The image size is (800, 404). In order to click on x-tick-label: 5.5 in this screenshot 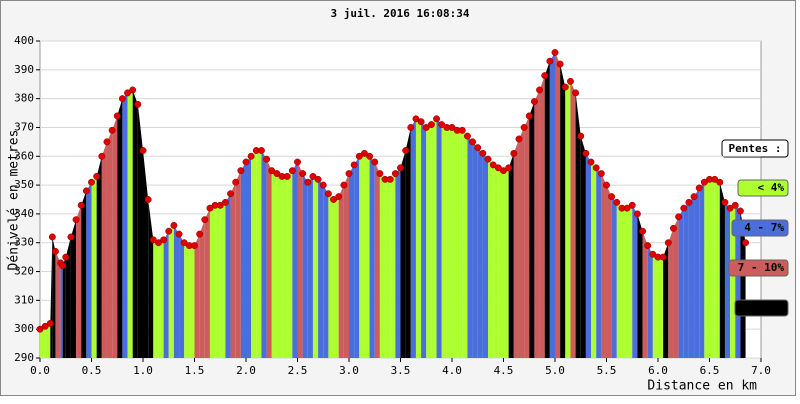, I will do `click(607, 370)`.